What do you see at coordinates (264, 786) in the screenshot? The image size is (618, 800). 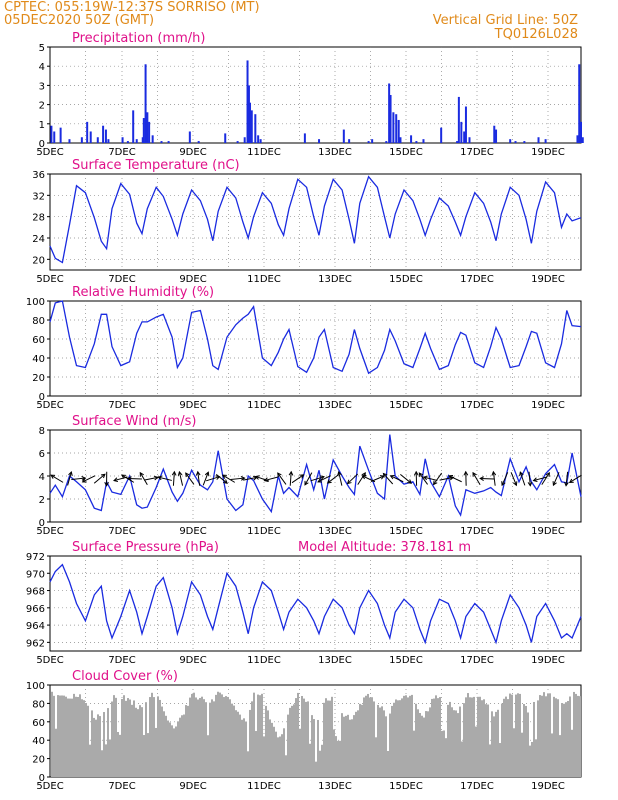 I see `x-tick-label: 11DEC` at bounding box center [264, 786].